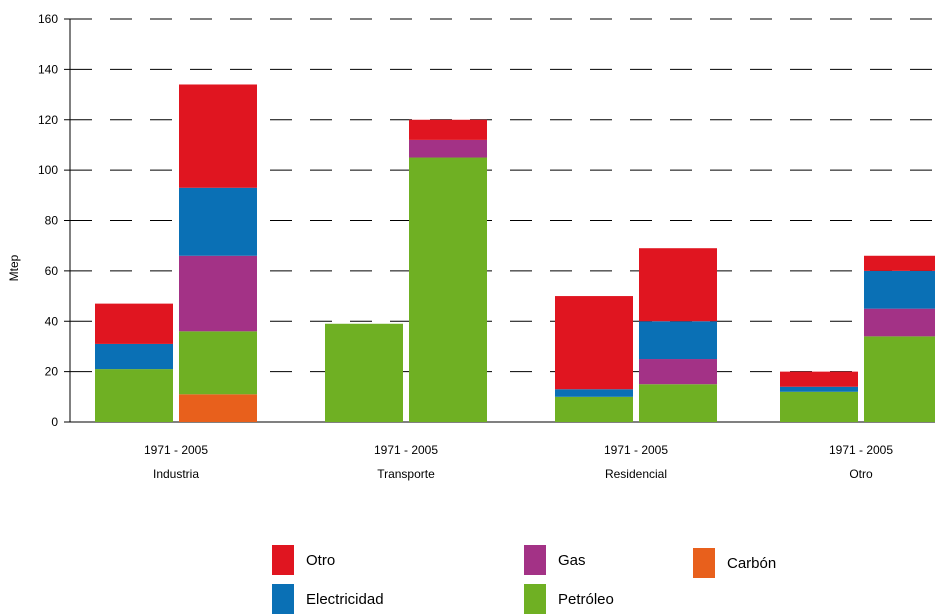 The image size is (935, 614). Describe the element at coordinates (283, 560) in the screenshot. I see `legend-swatch-otro` at that location.